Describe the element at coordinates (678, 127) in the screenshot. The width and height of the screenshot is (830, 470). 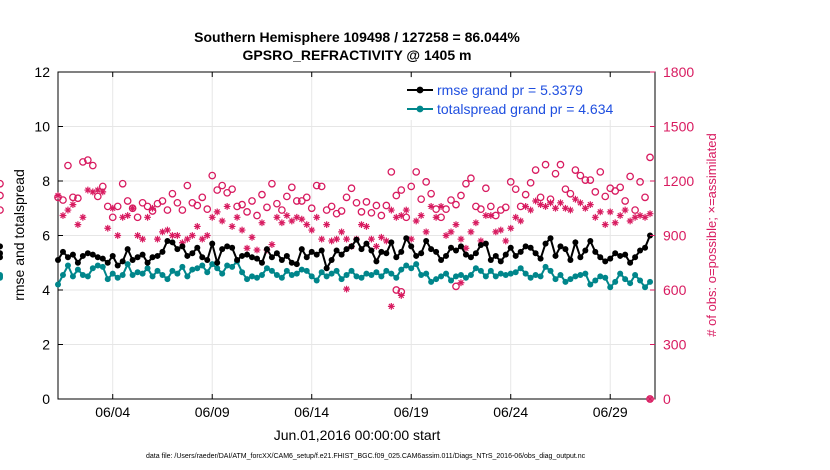
I see `y2-tick-label-5: 1500` at that location.